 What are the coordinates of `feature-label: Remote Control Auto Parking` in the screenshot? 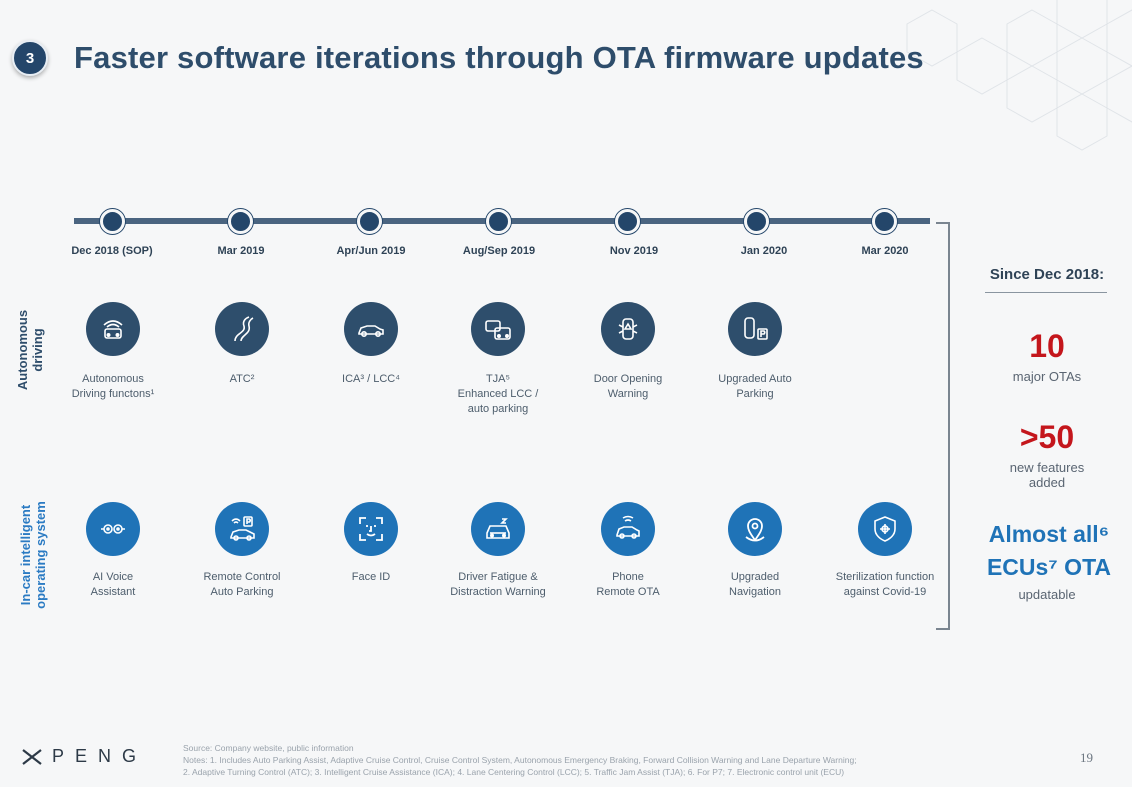 It's located at (242, 585).